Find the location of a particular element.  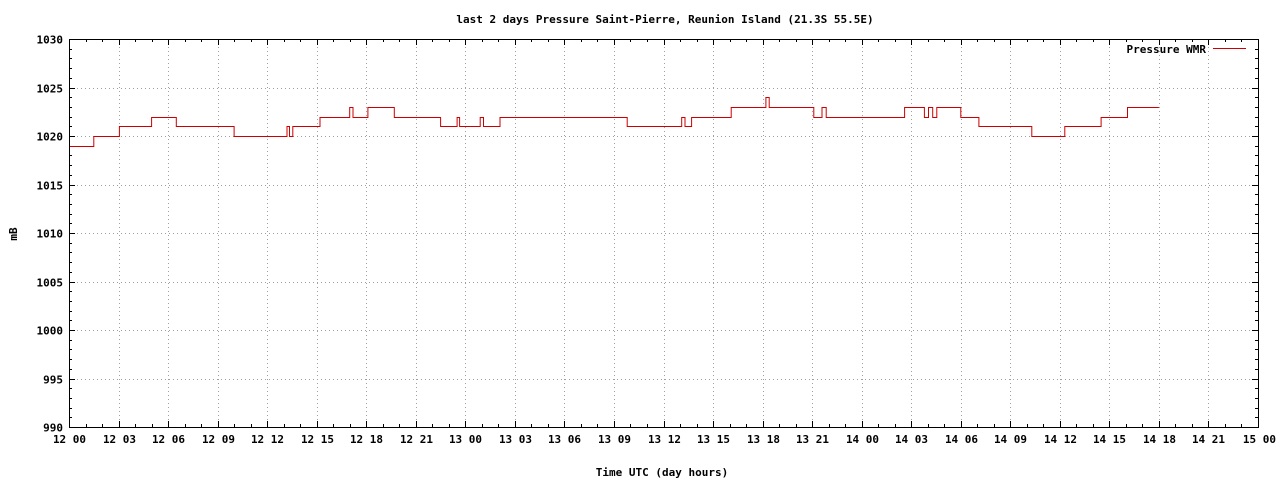

x-tick-label: 13 12 is located at coordinates (664, 439).